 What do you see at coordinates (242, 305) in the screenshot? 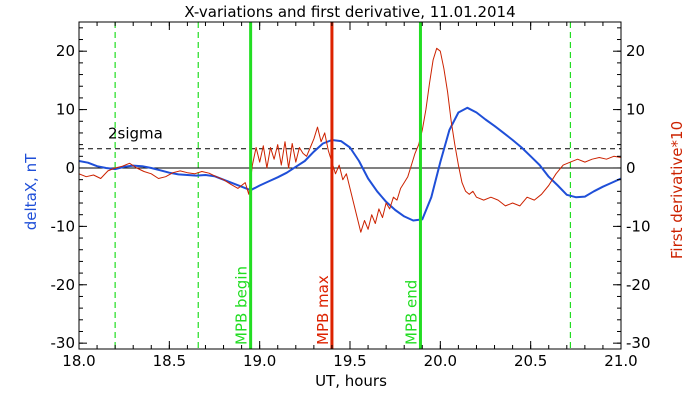
I see `mpb-marker-label: MPB begin` at bounding box center [242, 305].